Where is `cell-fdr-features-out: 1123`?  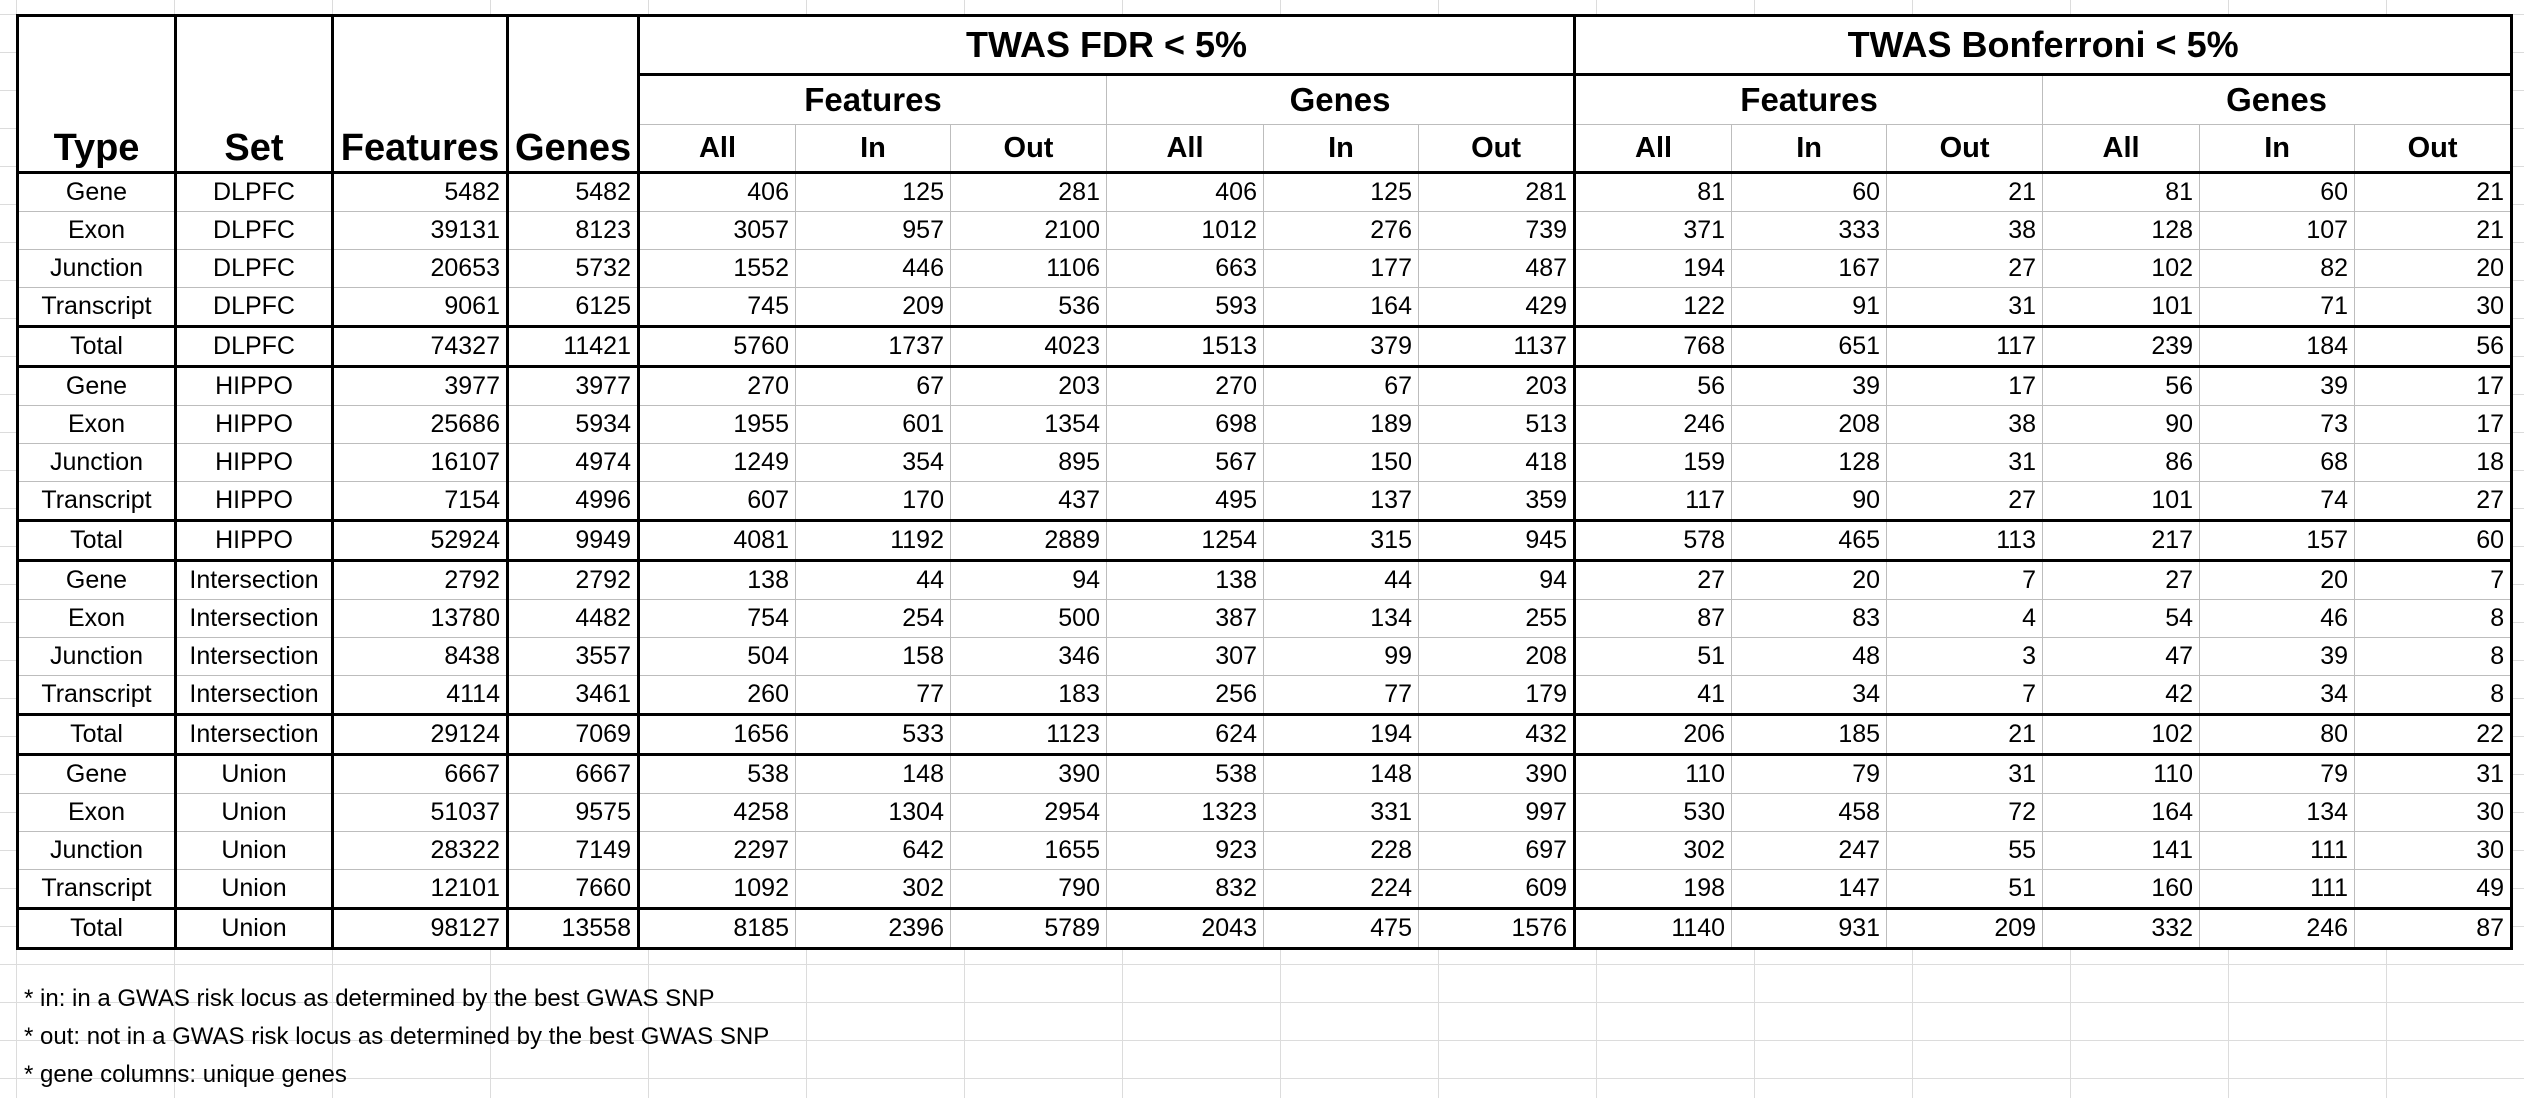 cell-fdr-features-out: 1123 is located at coordinates (1028, 734).